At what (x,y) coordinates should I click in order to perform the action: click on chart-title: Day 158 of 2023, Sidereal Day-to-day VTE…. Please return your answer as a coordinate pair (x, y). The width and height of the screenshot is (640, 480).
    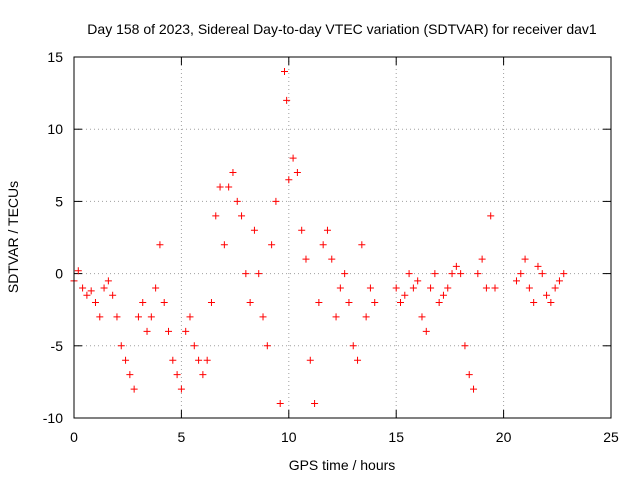
    Looking at the image, I should click on (342, 29).